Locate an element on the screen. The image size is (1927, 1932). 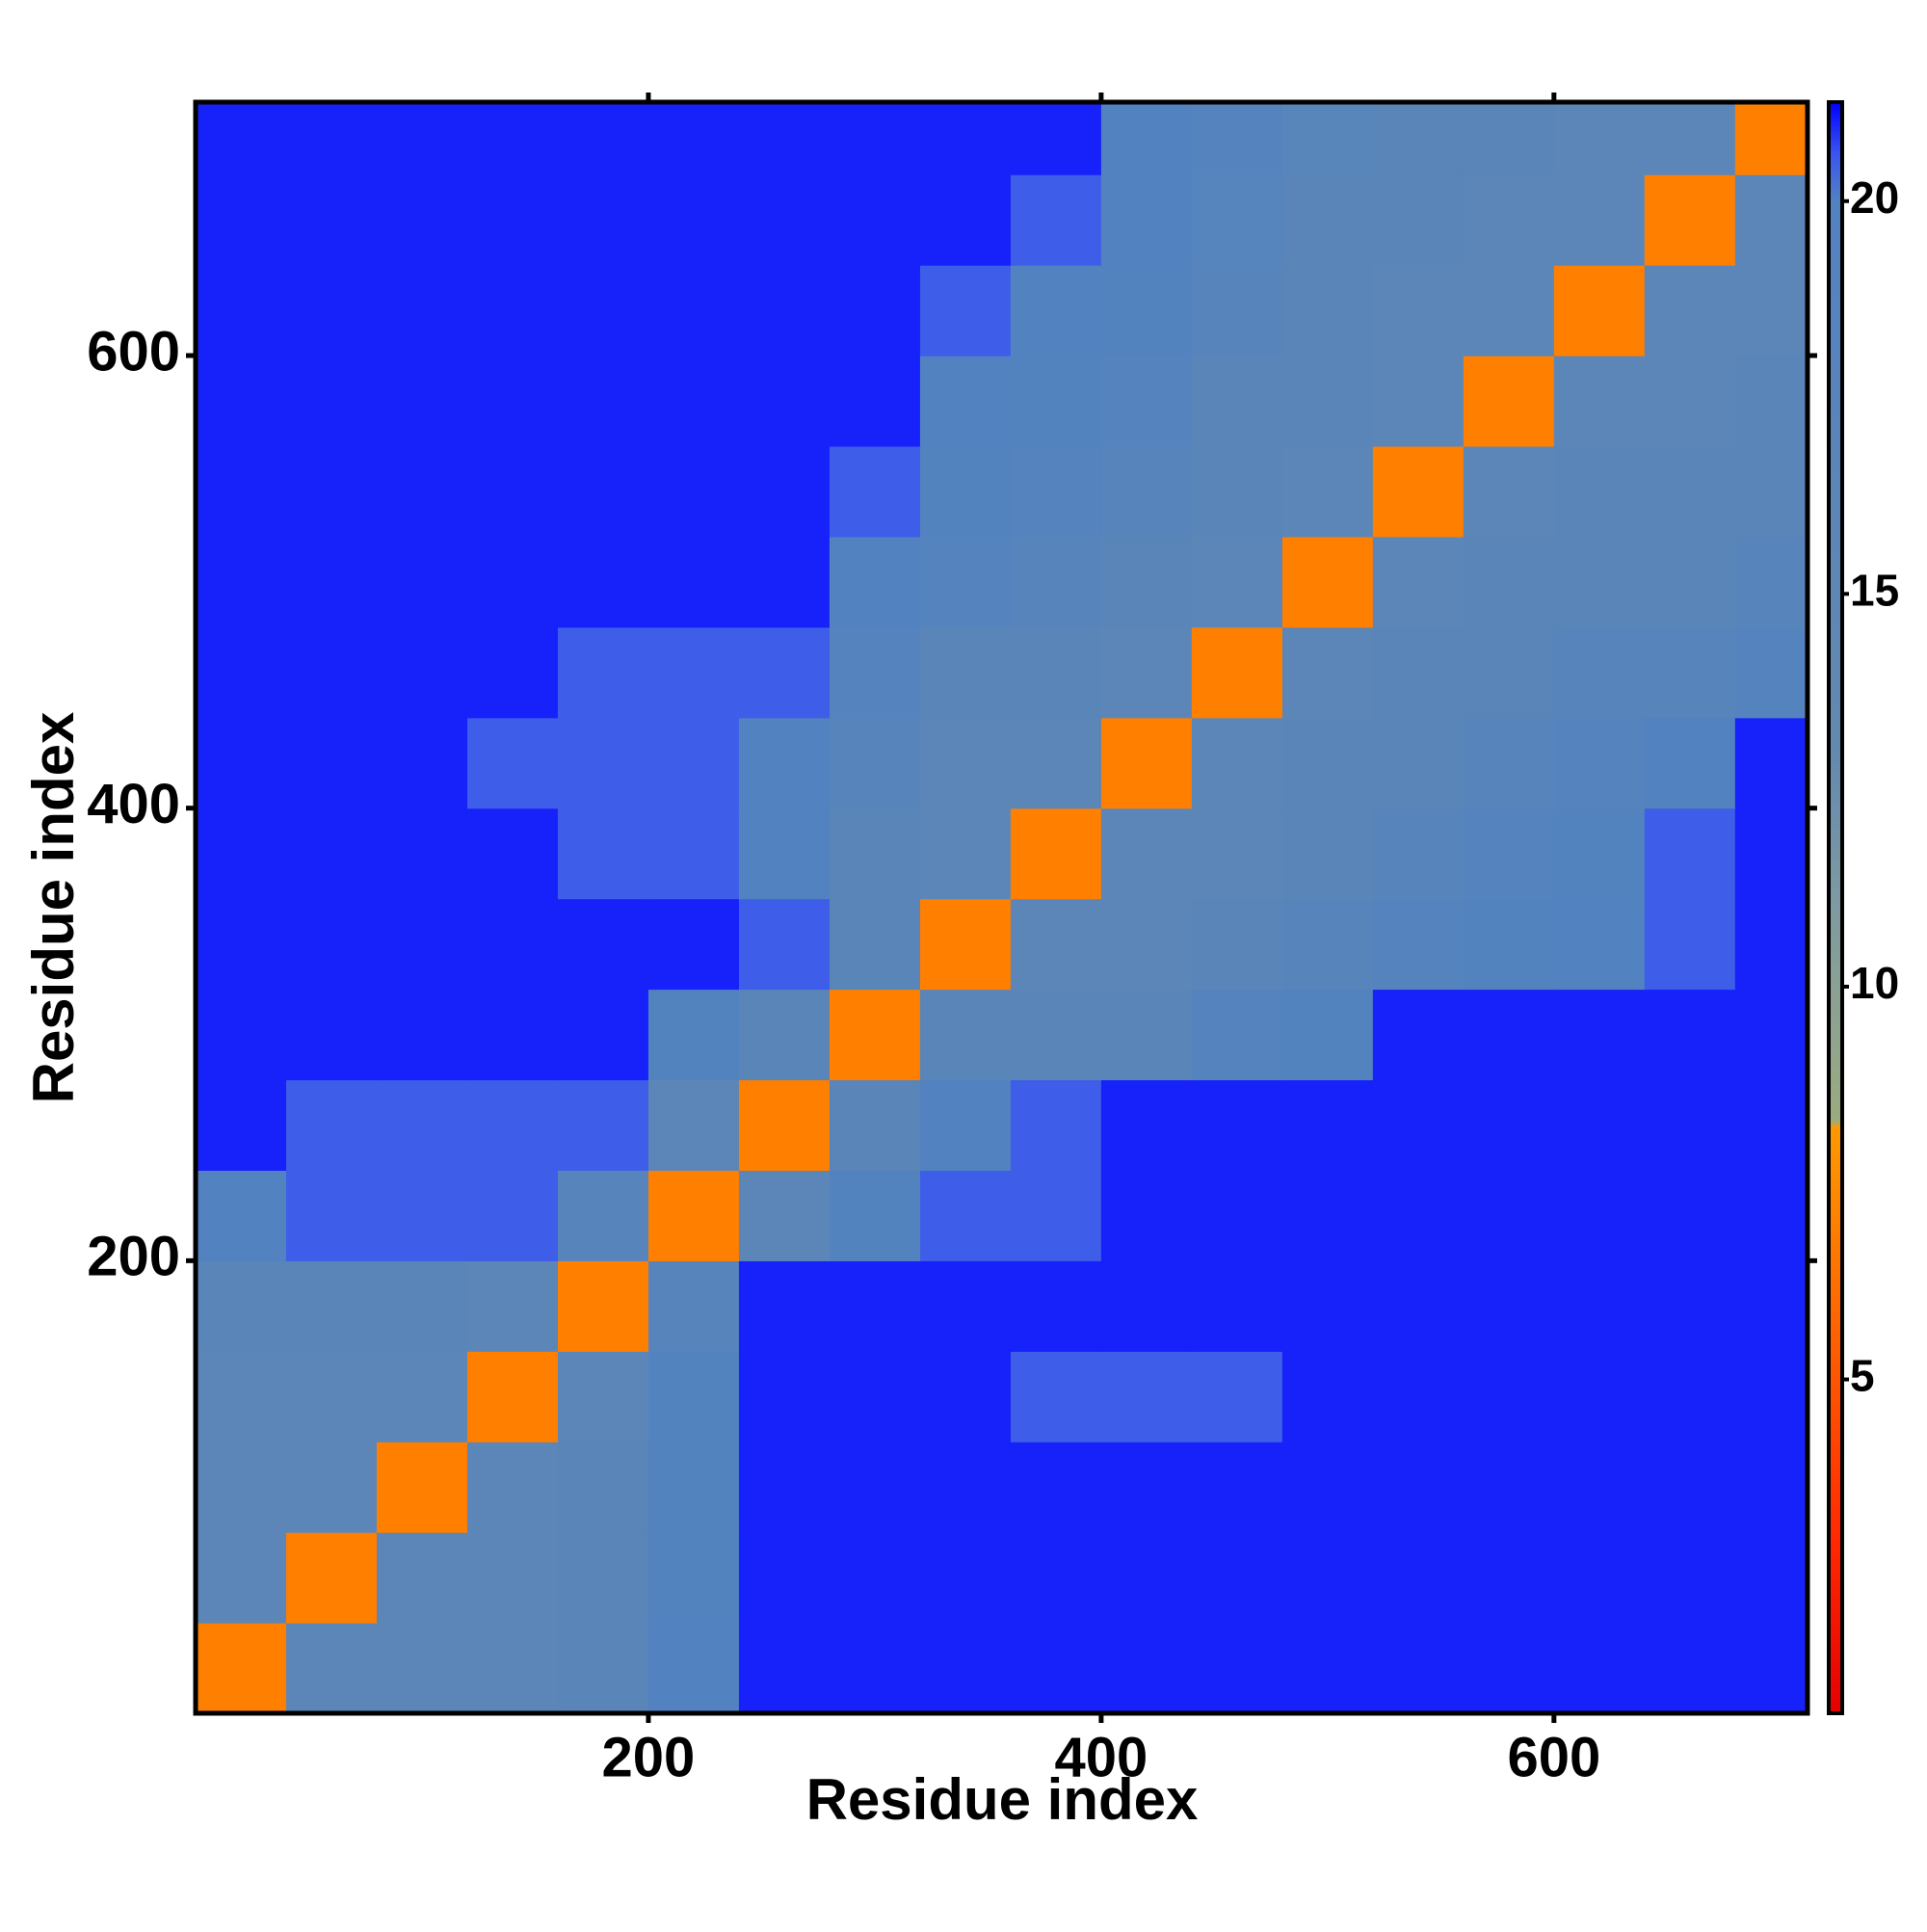
colorbar is located at coordinates (1835, 907).